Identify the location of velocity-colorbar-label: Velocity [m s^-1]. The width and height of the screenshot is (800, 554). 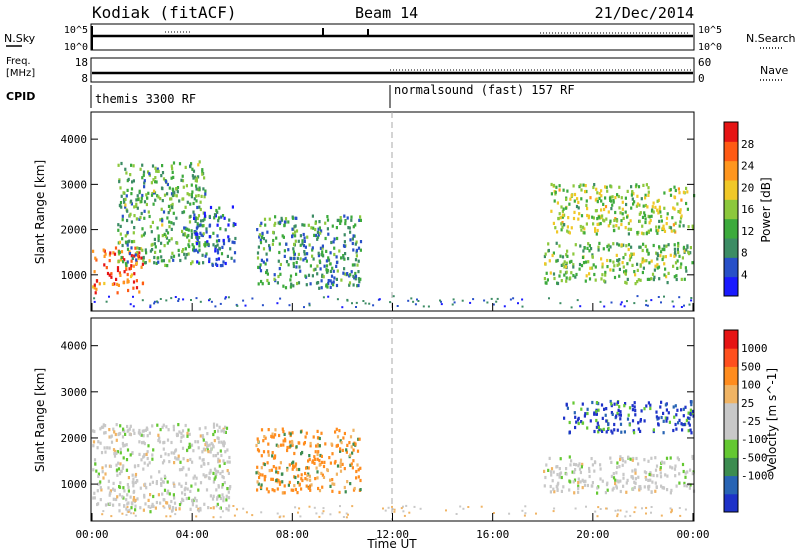
(772, 420).